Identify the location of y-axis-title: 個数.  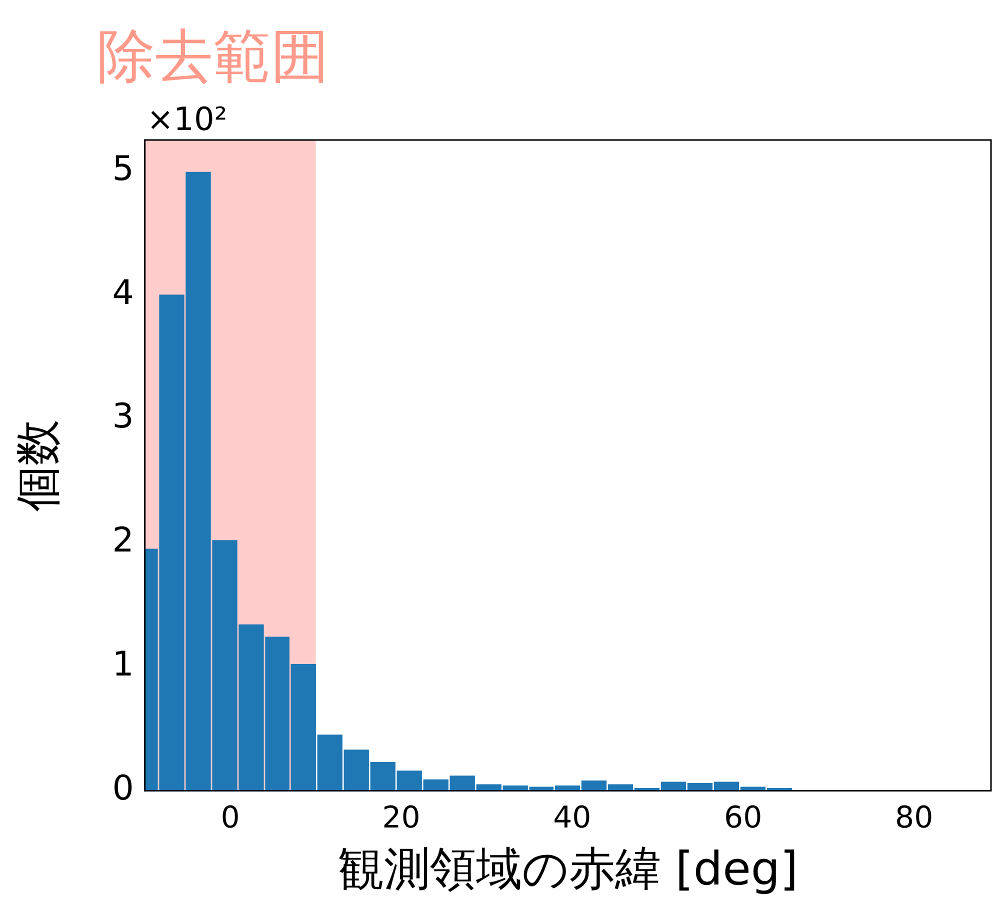
(37, 465).